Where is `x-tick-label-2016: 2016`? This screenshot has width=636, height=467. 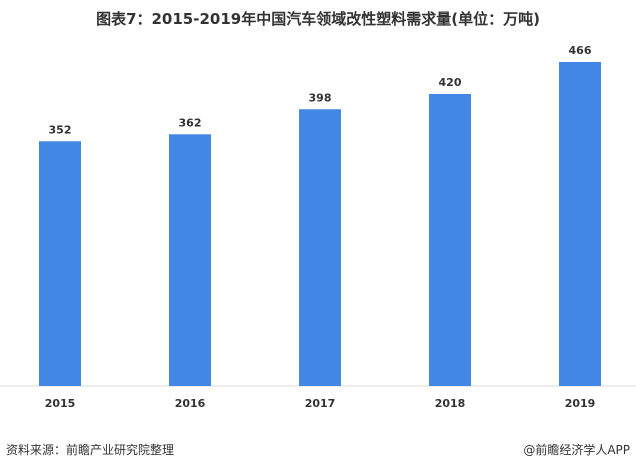 x-tick-label-2016: 2016 is located at coordinates (190, 403).